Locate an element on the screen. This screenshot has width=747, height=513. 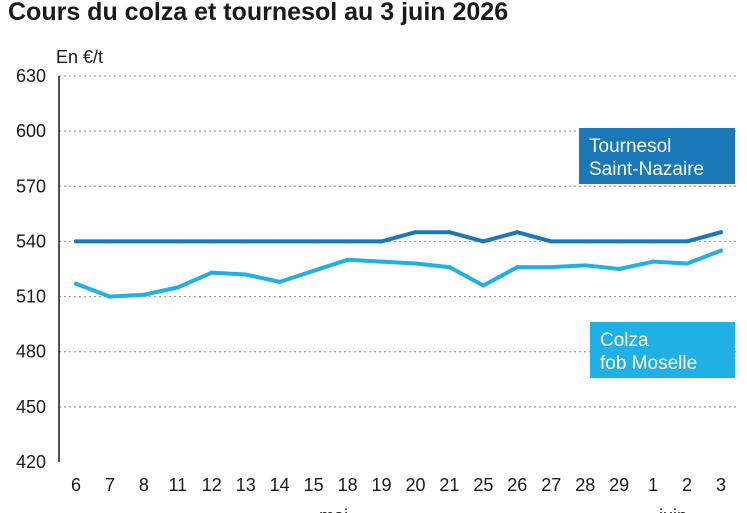
legend-label: Saint-Nazaire is located at coordinates (646, 169).